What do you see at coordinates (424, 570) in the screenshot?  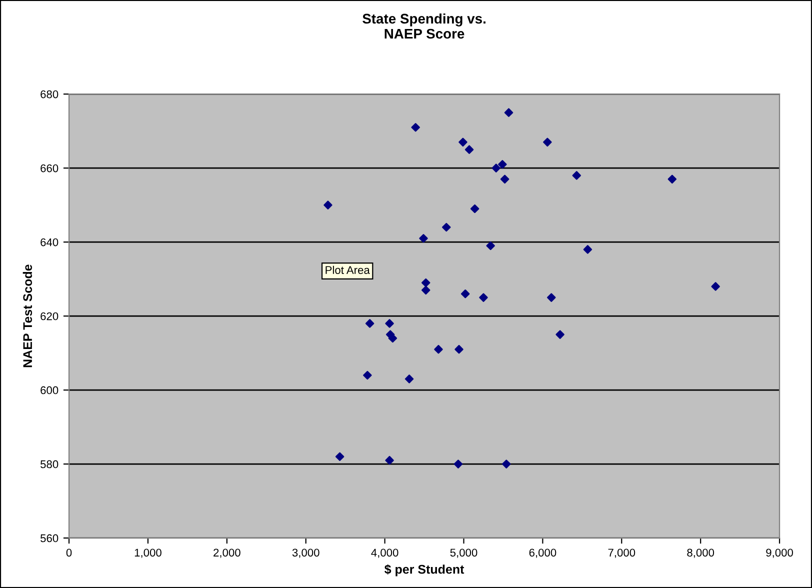 I see `x-axis-title: $ per Student` at bounding box center [424, 570].